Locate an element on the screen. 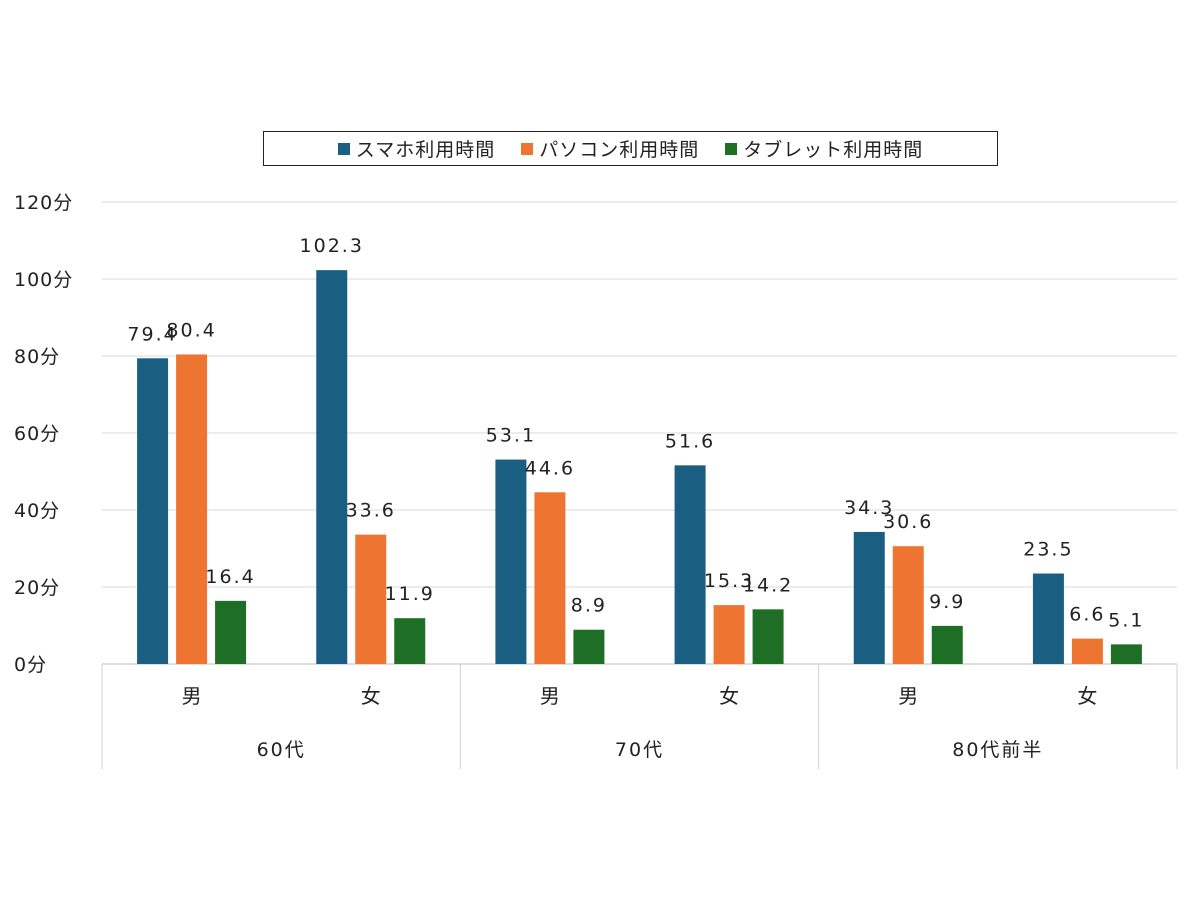 The image size is (1200, 900). data-label-0-0: 79.4 is located at coordinates (152, 334).